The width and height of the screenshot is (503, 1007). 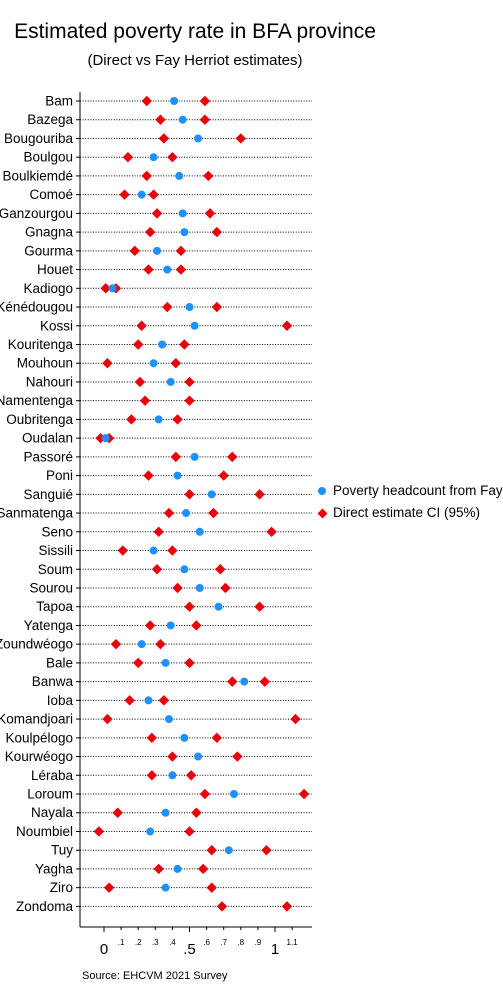 I want to click on y-tick-label: Kénédougou, so click(x=36, y=307).